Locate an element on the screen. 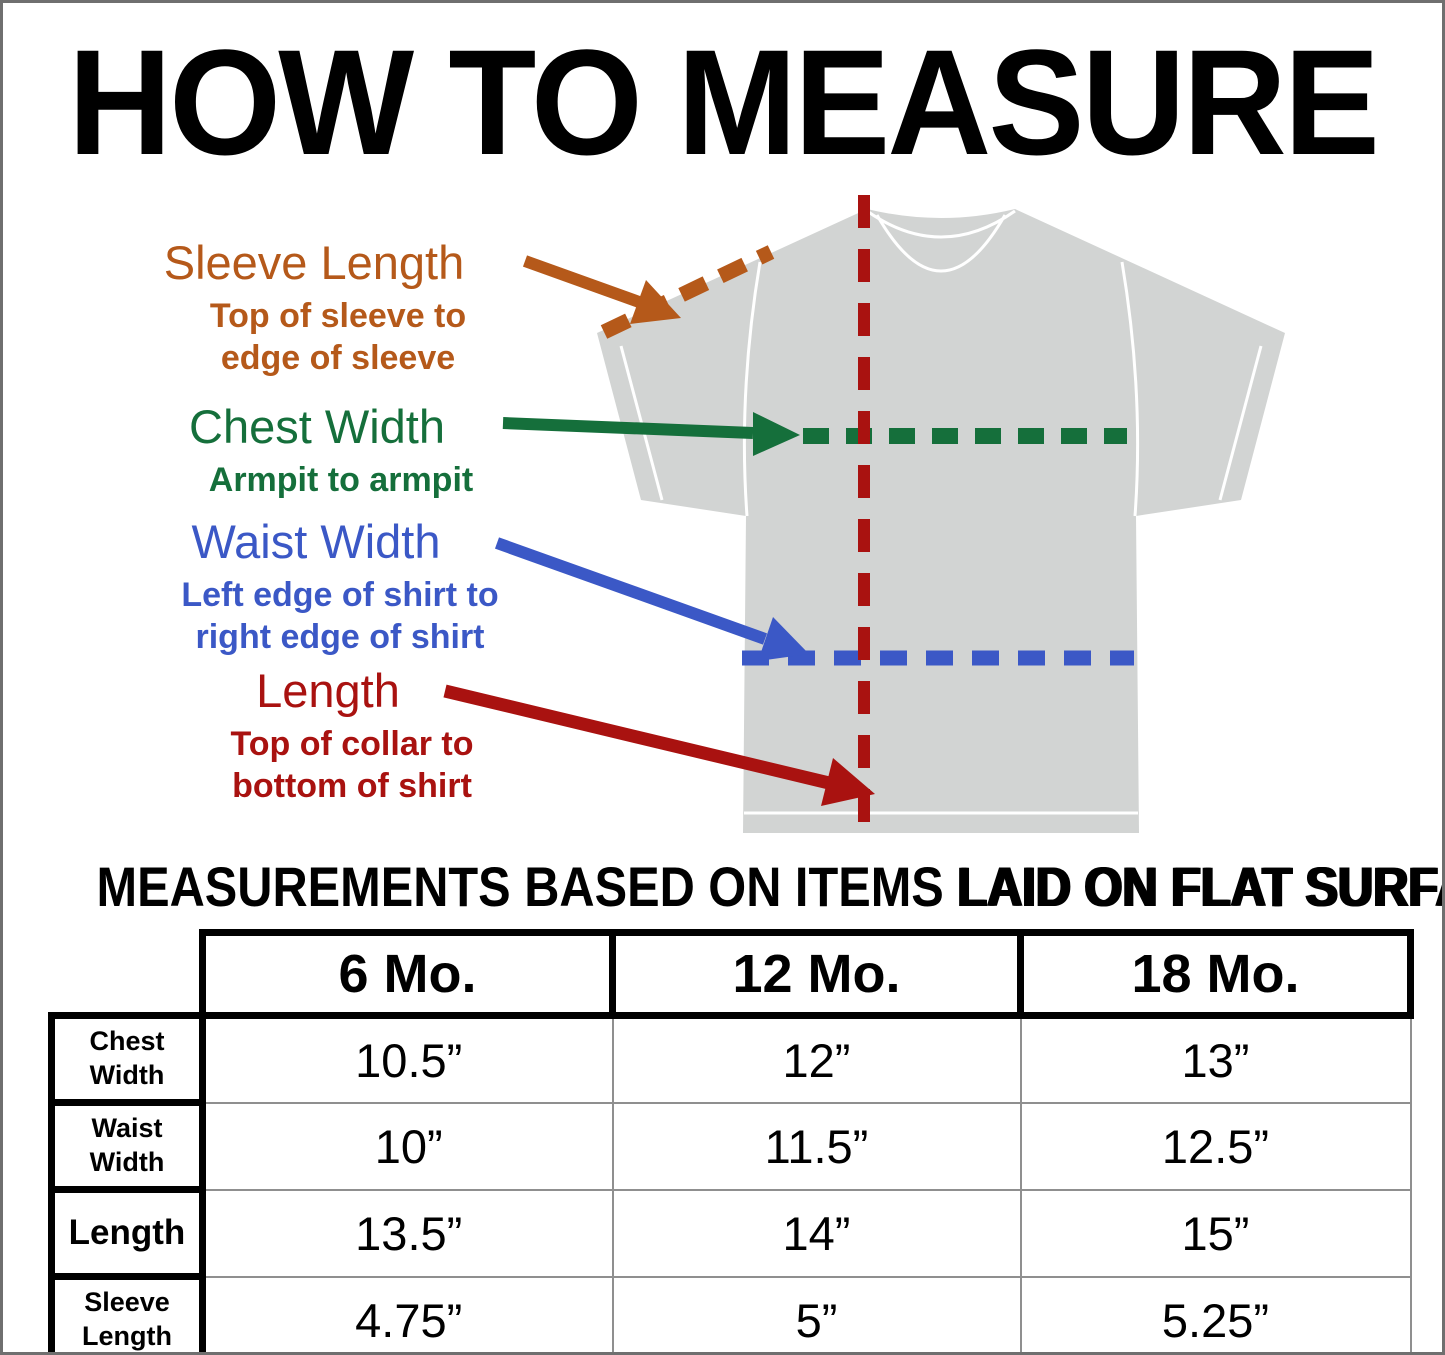 This screenshot has height=1355, width=1445. row-header: Sleeve Length is located at coordinates (127, 1312).